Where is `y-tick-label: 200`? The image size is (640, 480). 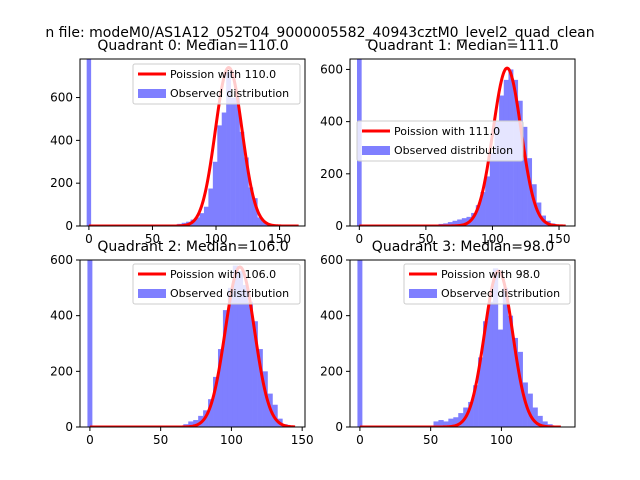 y-tick-label: 200 is located at coordinates (61, 183).